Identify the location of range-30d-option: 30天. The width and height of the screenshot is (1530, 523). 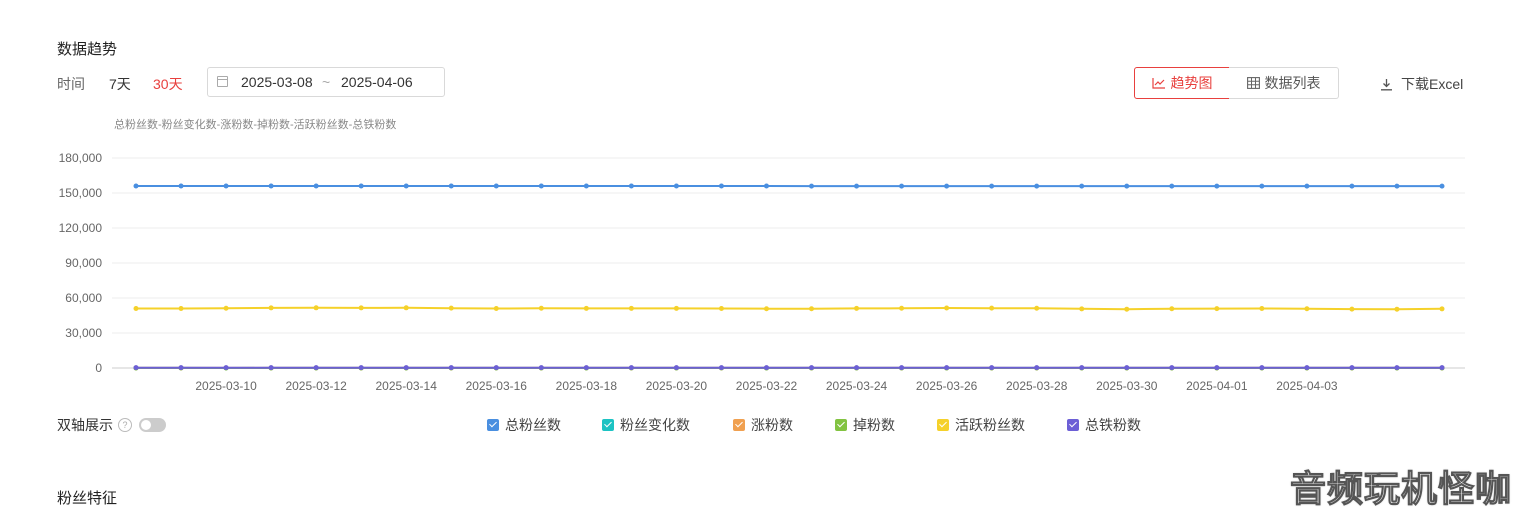
(168, 84).